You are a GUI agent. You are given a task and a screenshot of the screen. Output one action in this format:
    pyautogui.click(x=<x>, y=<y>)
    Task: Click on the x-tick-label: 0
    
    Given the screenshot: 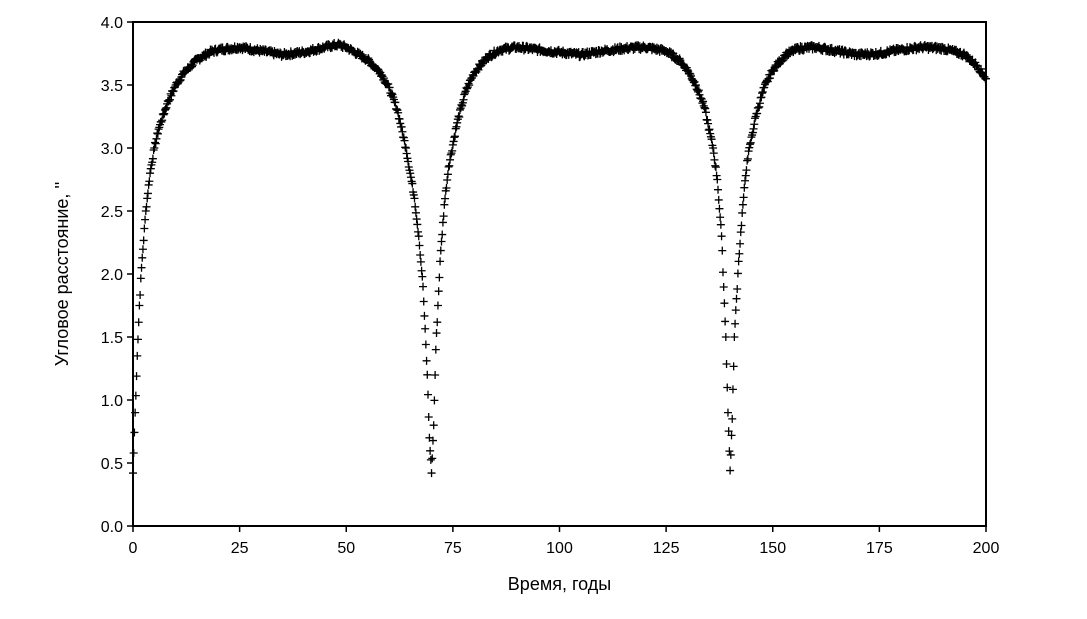 What is the action you would take?
    pyautogui.click(x=133, y=548)
    